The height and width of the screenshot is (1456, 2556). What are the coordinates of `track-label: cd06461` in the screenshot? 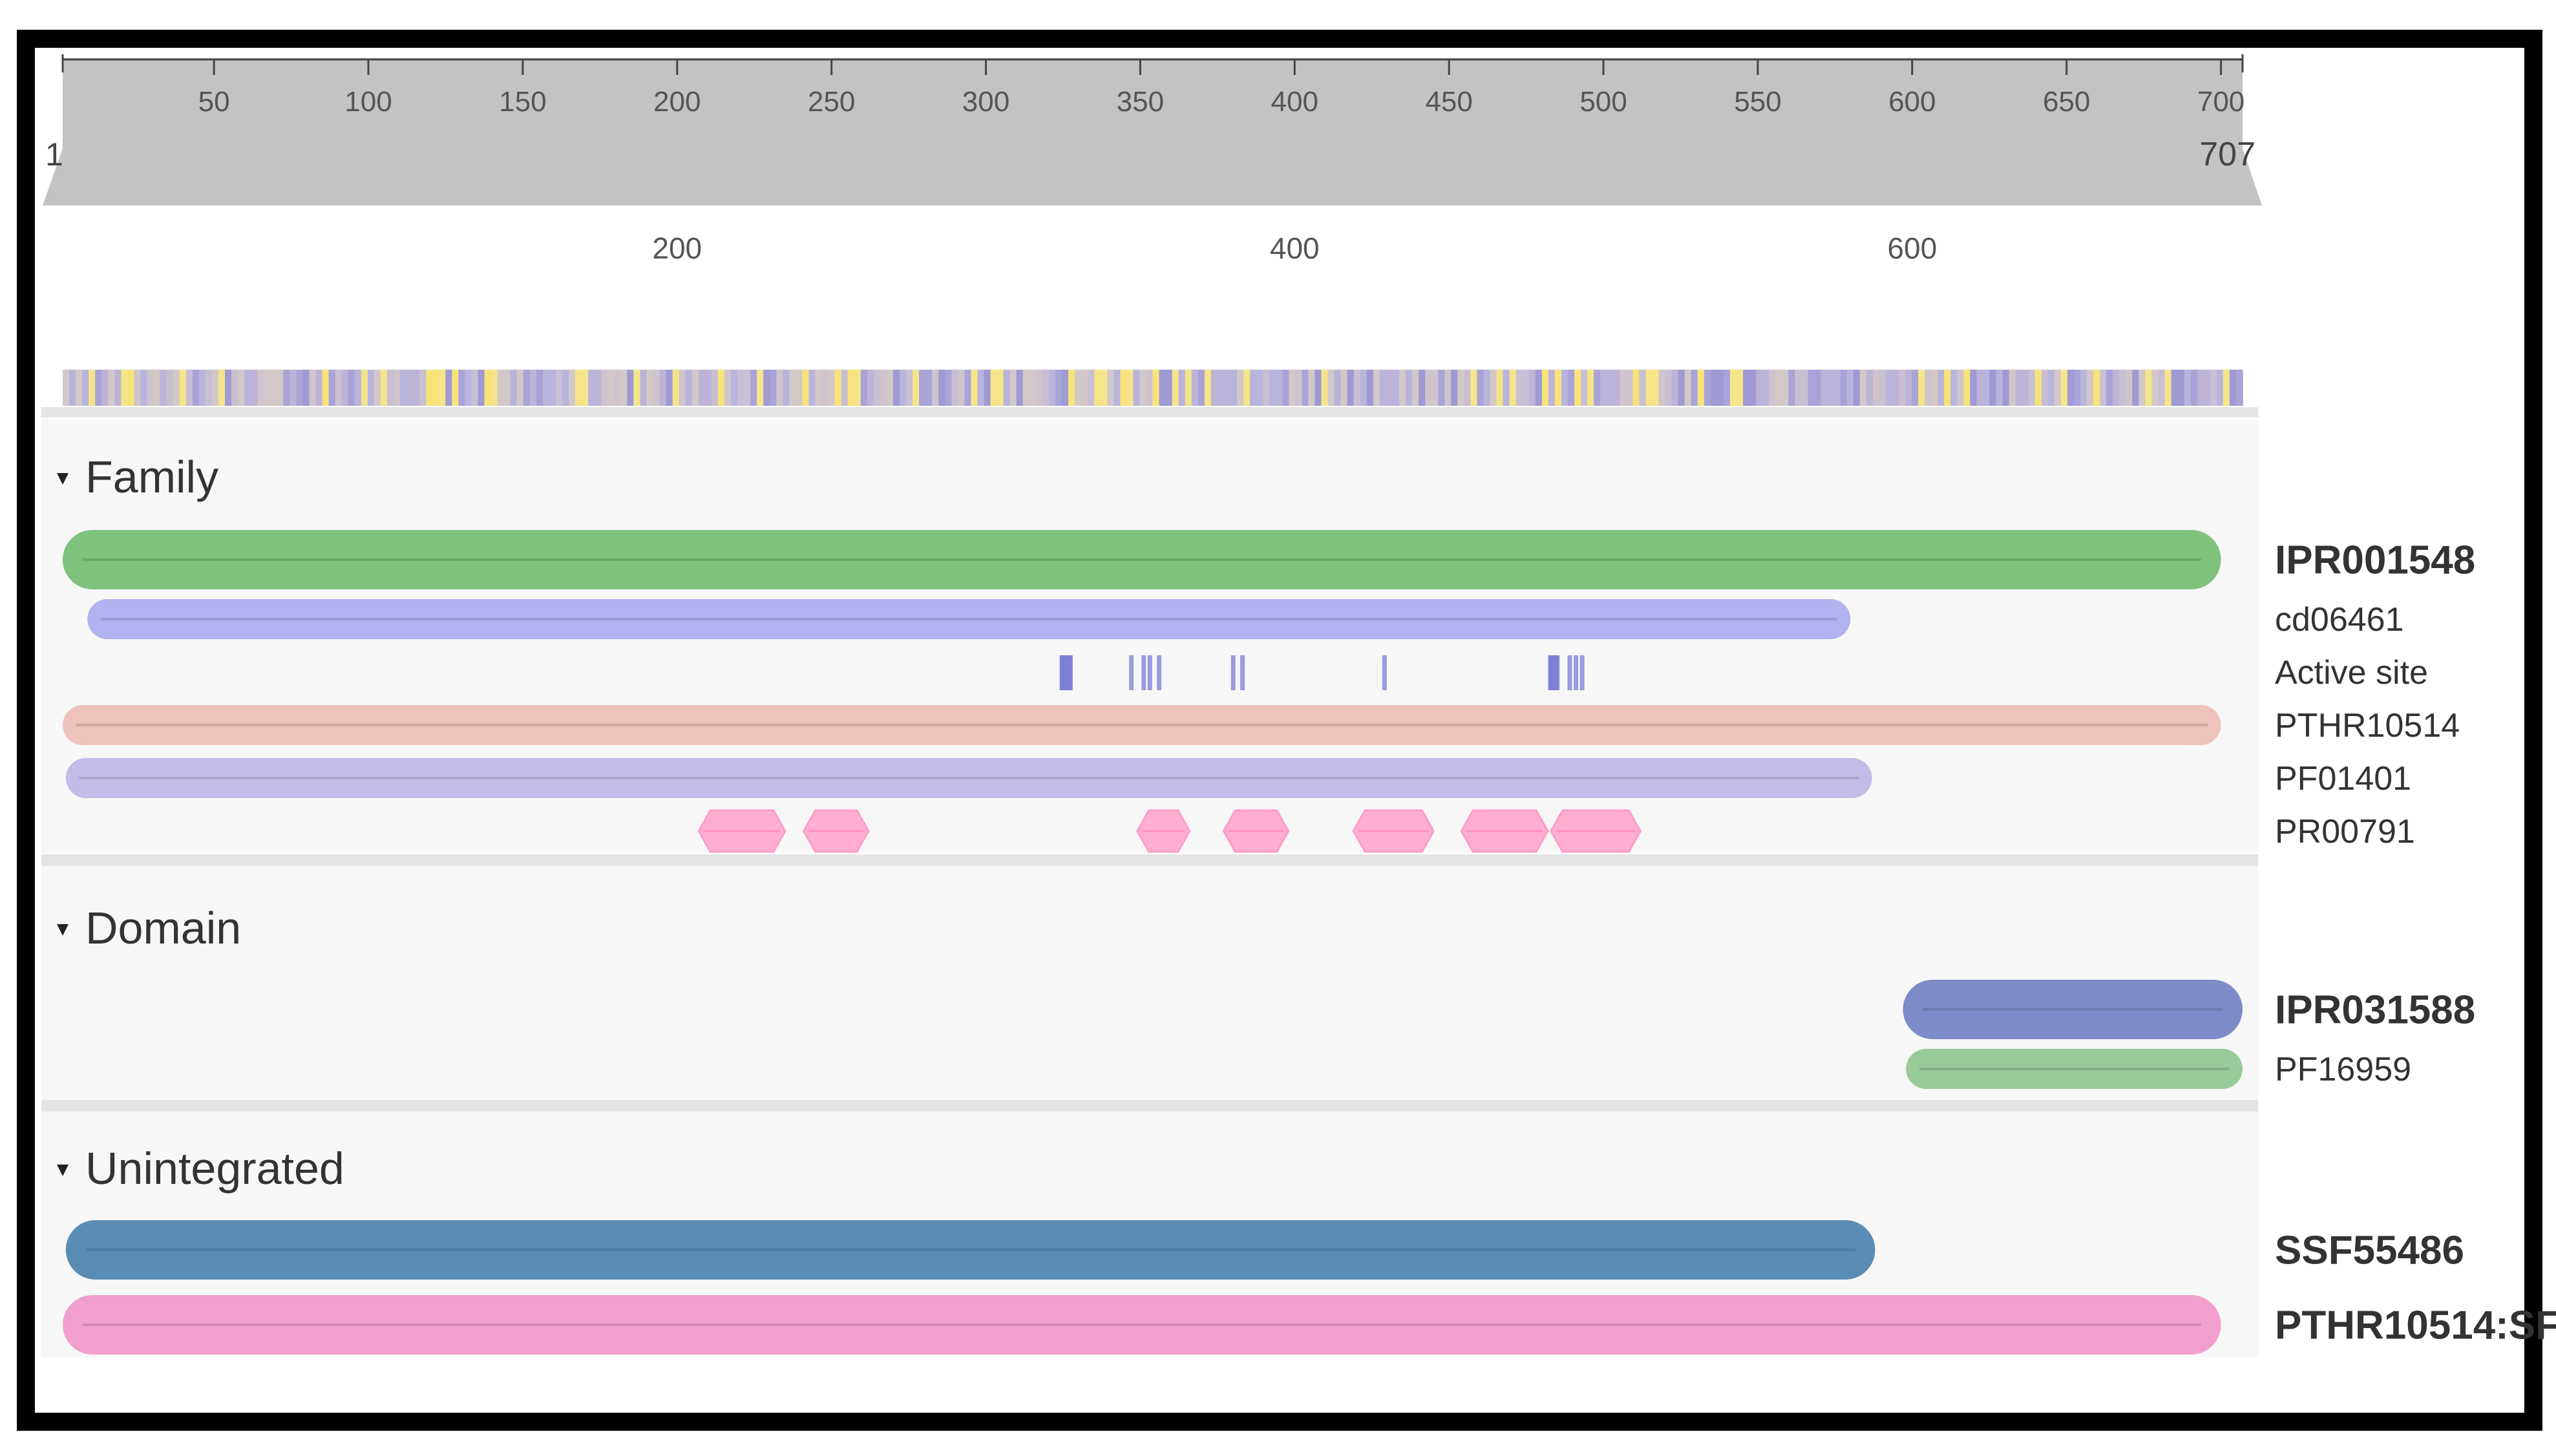 It's located at (2340, 619).